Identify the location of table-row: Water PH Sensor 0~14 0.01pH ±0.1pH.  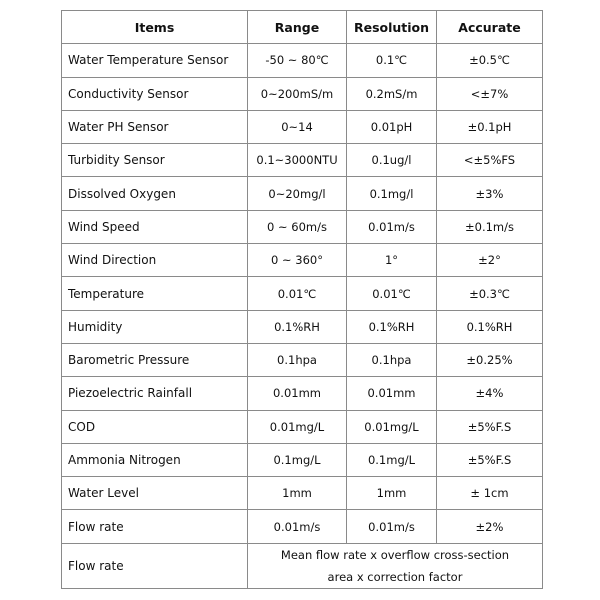
(302, 127).